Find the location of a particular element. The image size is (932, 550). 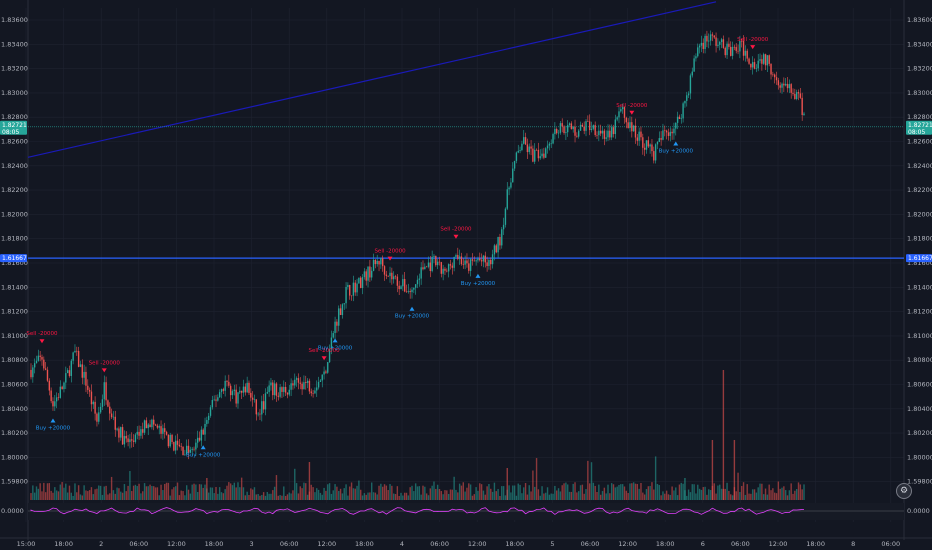

level-tag-left: 1.61667 is located at coordinates (13, 258).